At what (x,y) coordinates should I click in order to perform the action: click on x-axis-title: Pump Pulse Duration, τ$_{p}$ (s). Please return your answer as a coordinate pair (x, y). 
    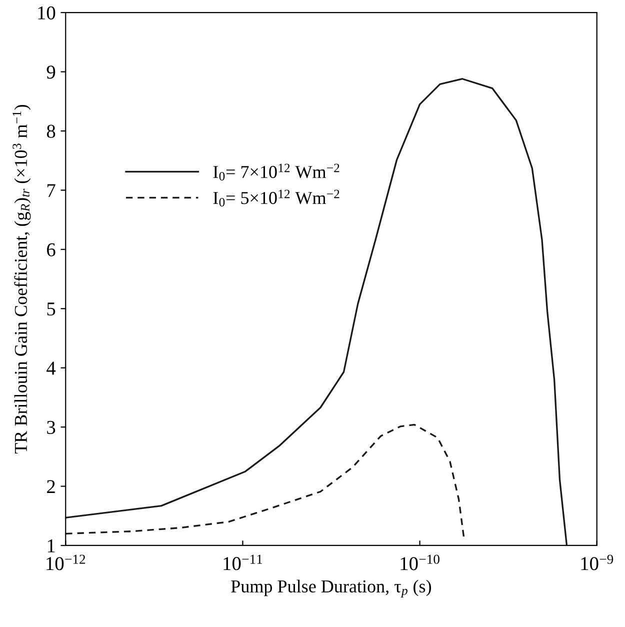
    Looking at the image, I should click on (331, 589).